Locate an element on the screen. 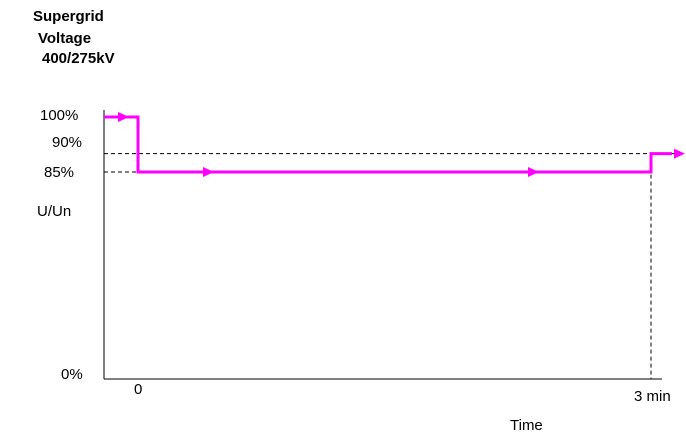  arrow-90-end is located at coordinates (679, 153).